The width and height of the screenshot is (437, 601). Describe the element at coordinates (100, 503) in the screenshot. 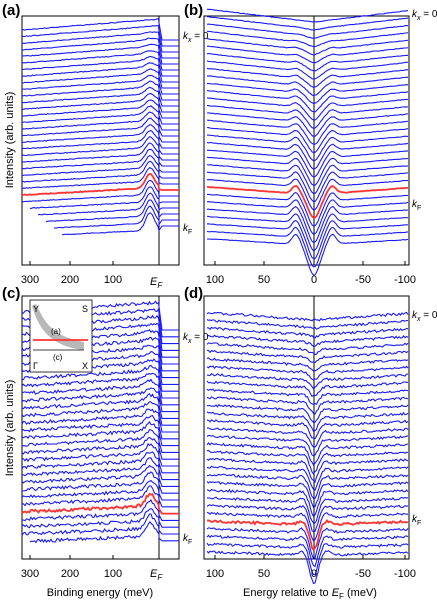

I see `edc-trace-kf` at that location.